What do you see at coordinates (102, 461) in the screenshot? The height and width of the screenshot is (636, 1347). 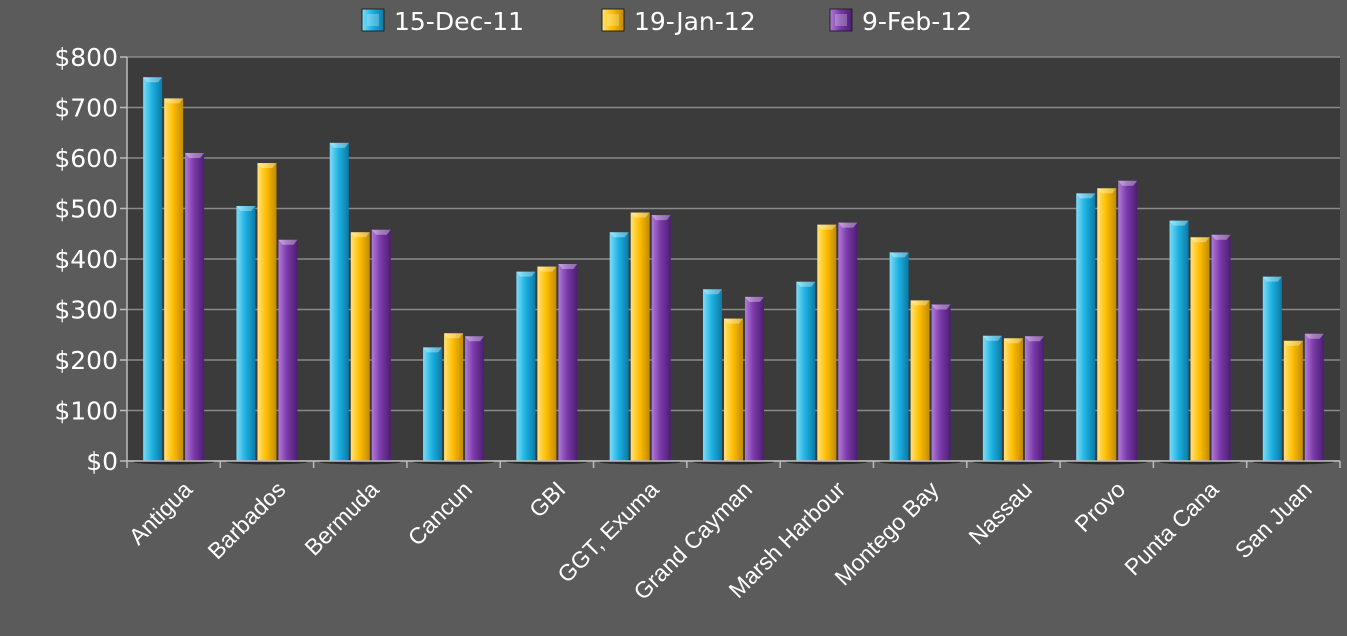 I see `y-tick-label: $0` at bounding box center [102, 461].